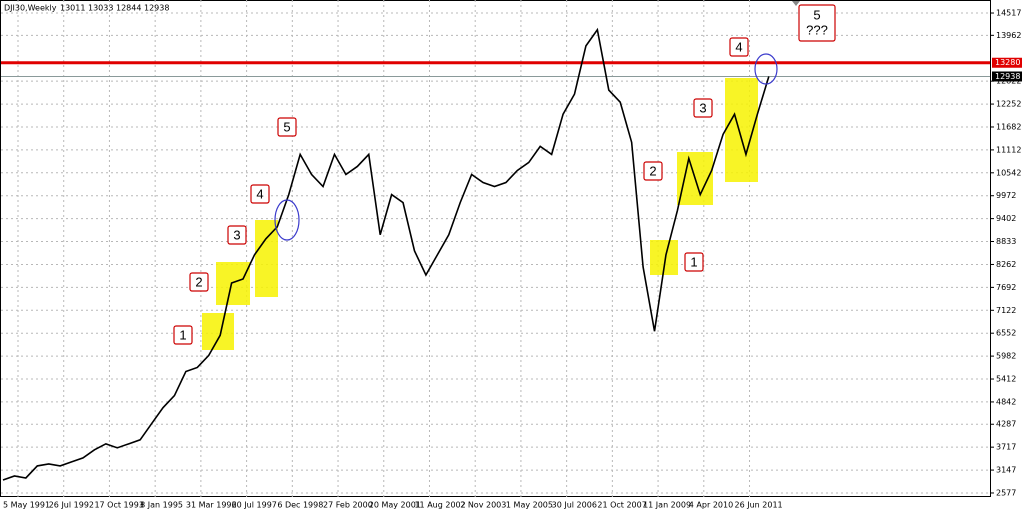 This screenshot has width=1024, height=511. What do you see at coordinates (71, 505) in the screenshot?
I see `x-tick-label: 26 Jul 1992` at bounding box center [71, 505].